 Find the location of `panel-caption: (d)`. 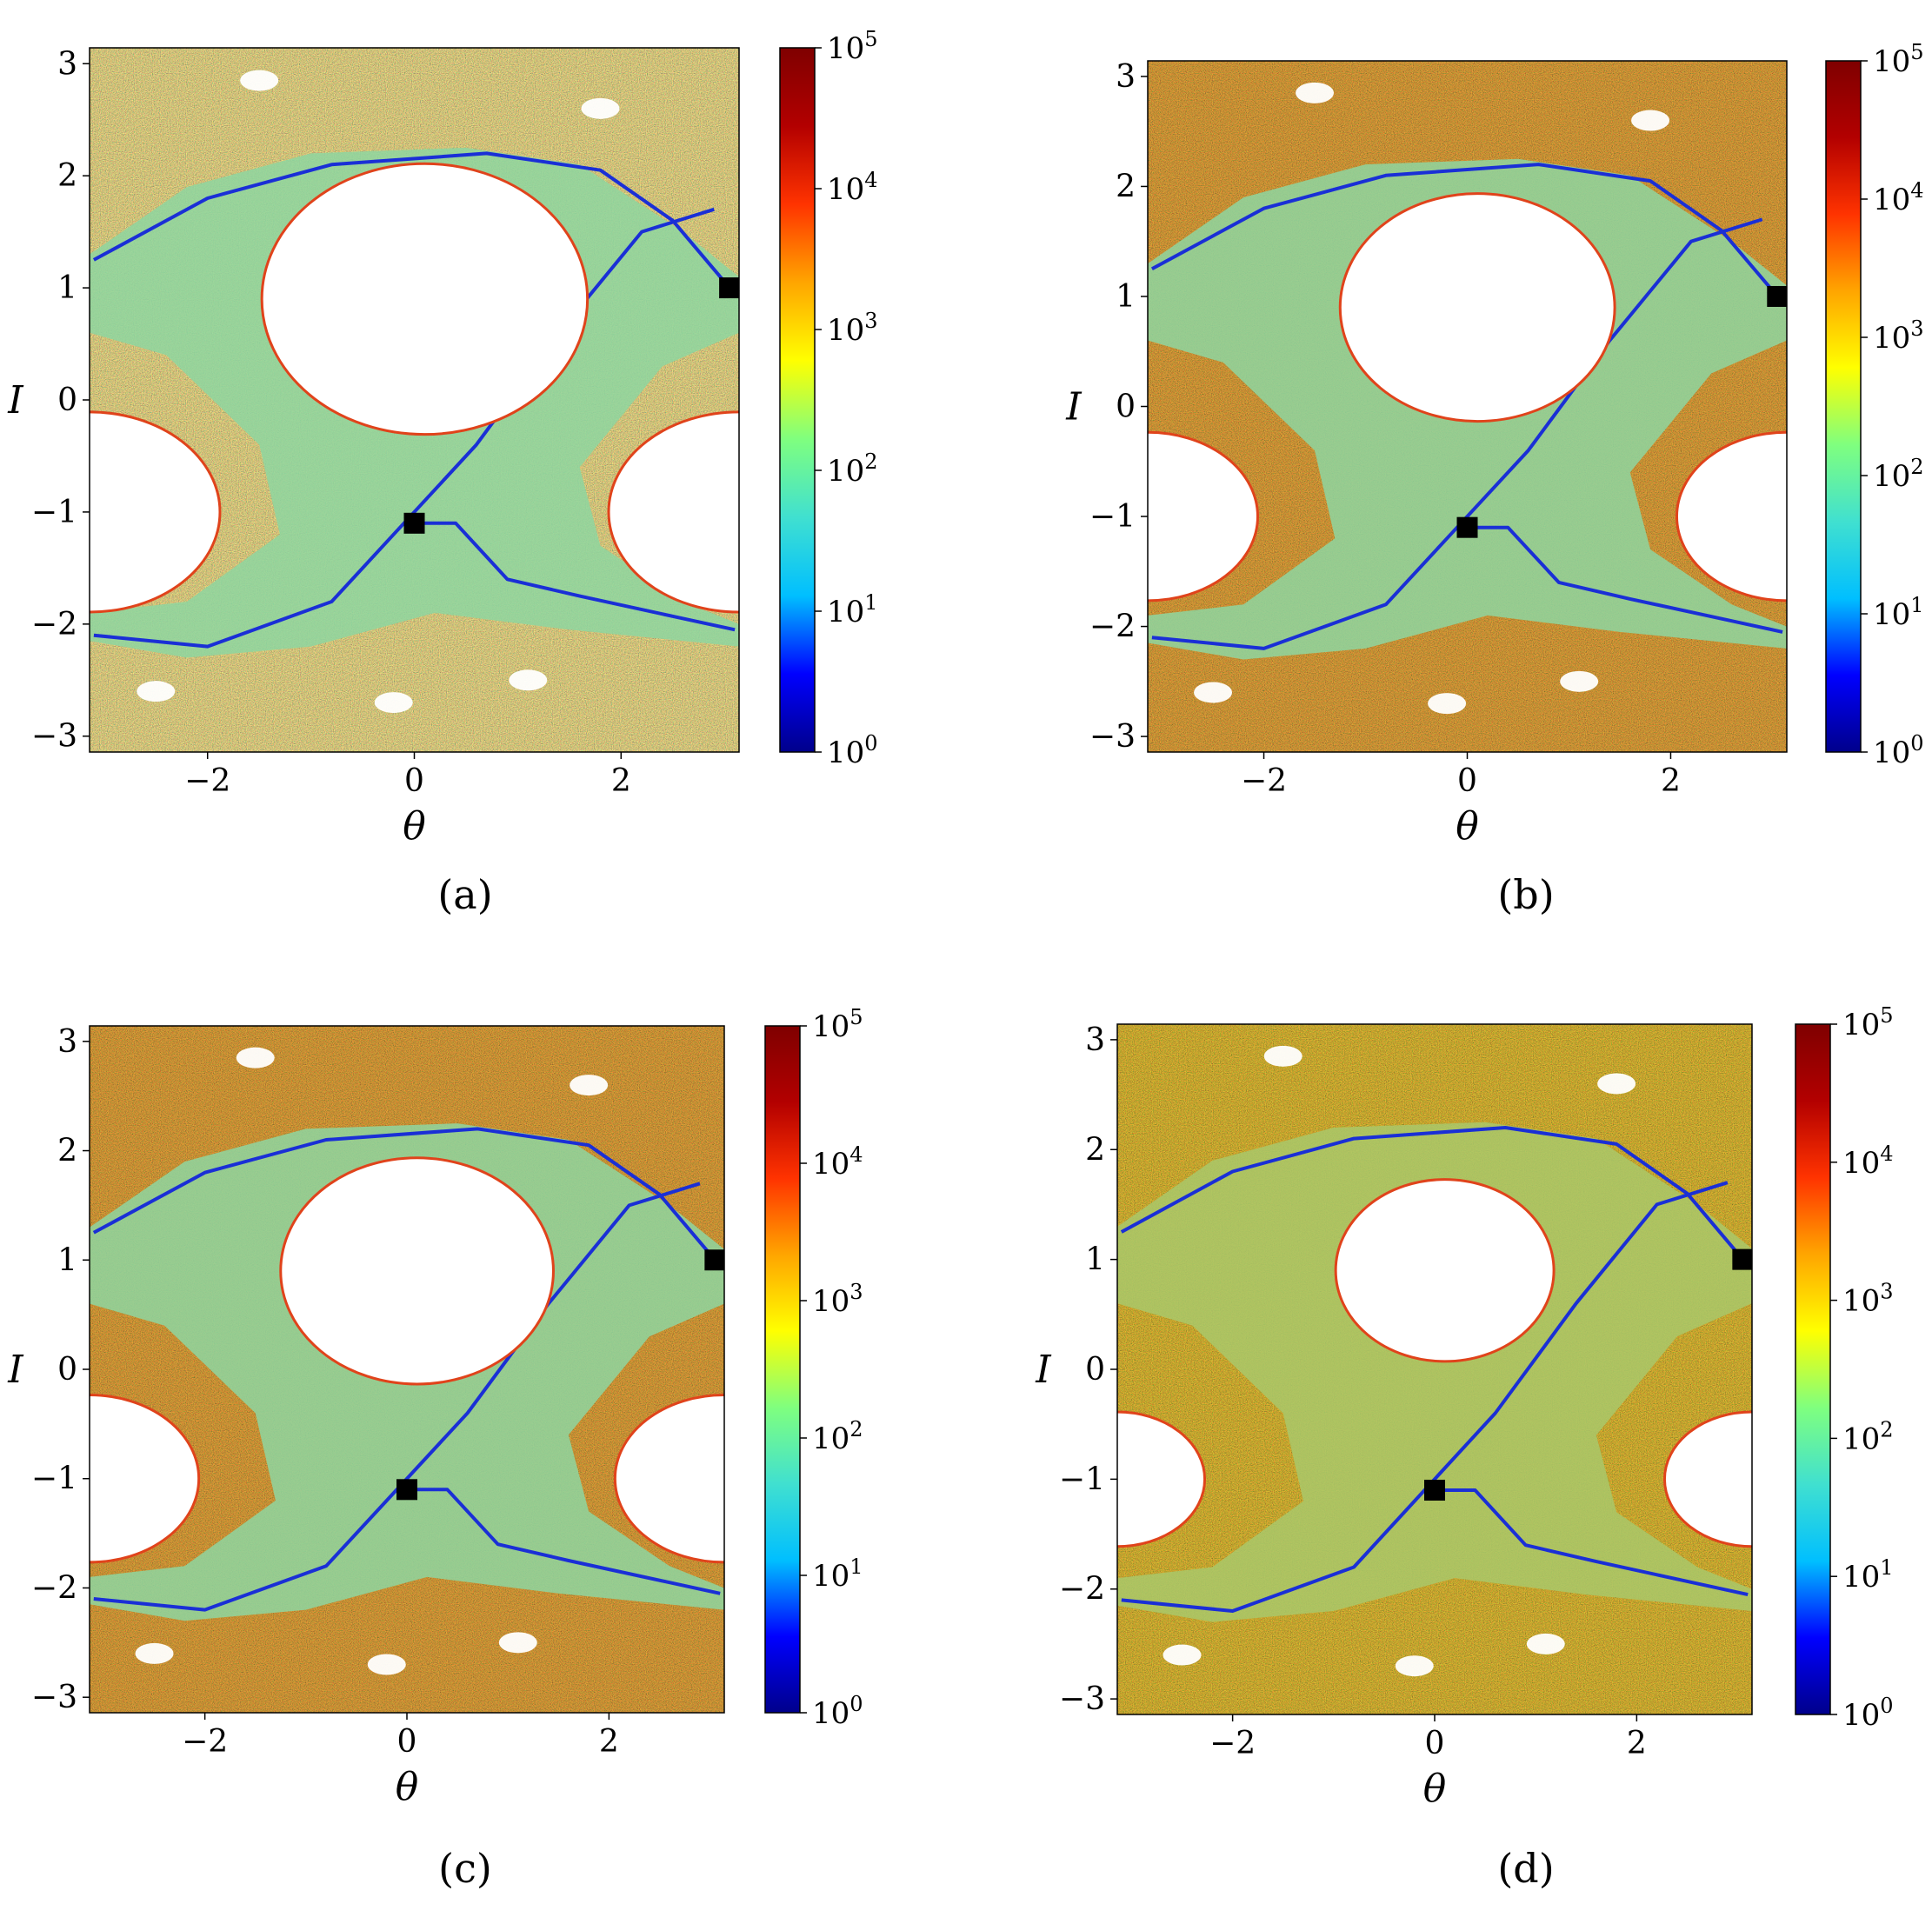

panel-caption: (d) is located at coordinates (1525, 1868).